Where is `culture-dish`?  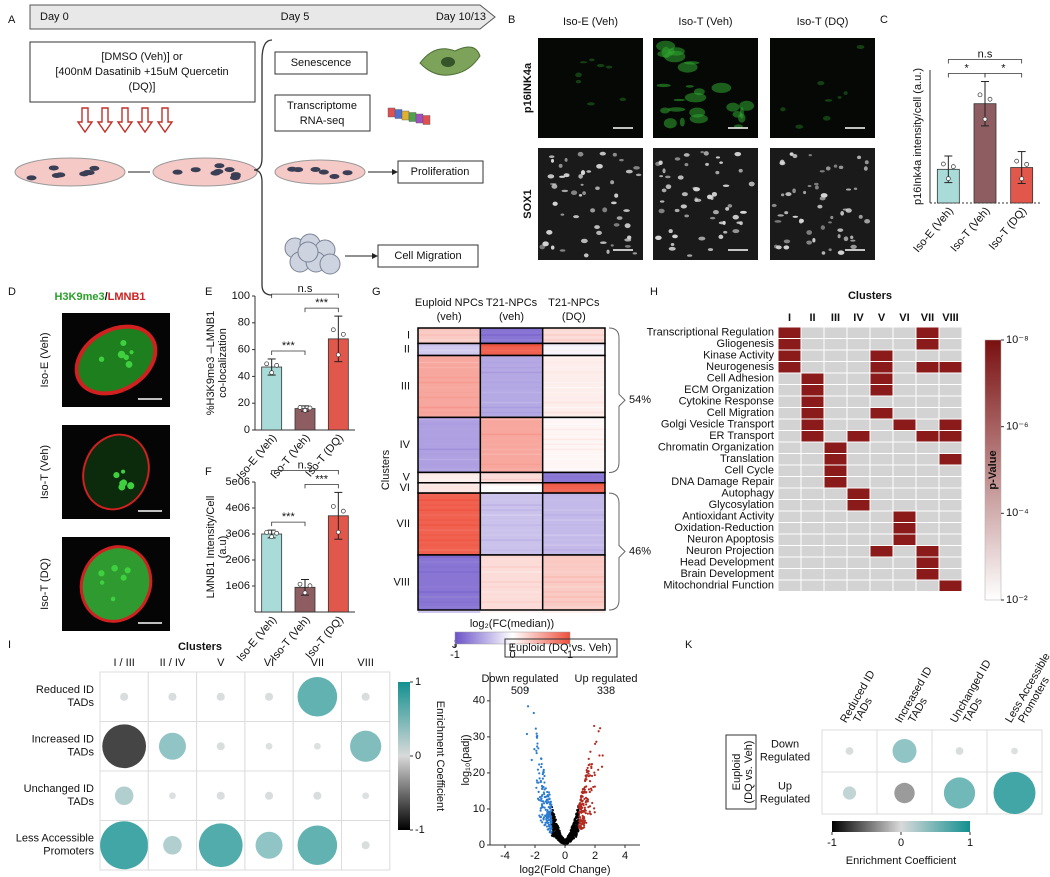 culture-dish is located at coordinates (70, 172).